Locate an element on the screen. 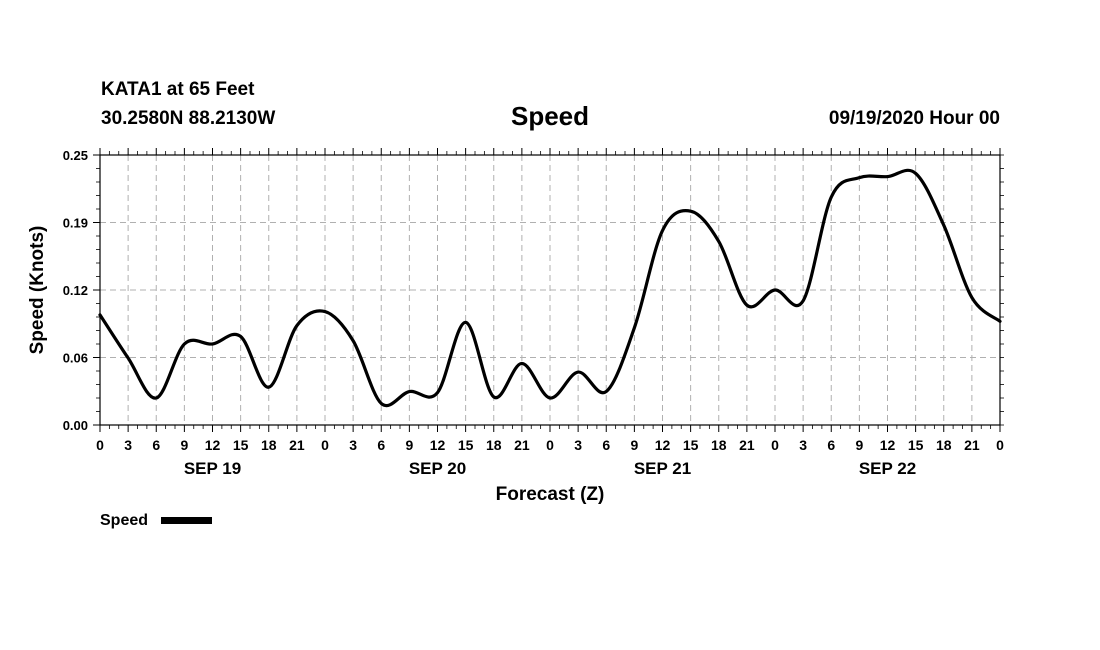 The height and width of the screenshot is (650, 1100). y-tick-label: 0.12 is located at coordinates (75, 290).